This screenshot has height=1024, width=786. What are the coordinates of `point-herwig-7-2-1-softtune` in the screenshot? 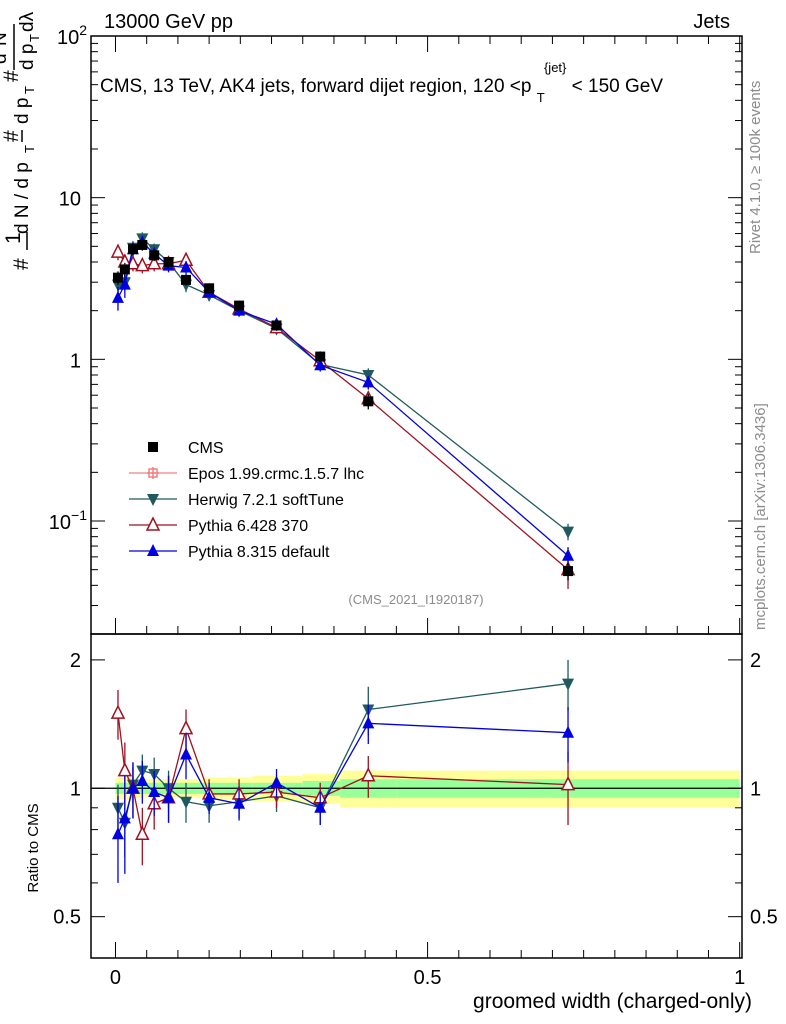 It's located at (568, 532).